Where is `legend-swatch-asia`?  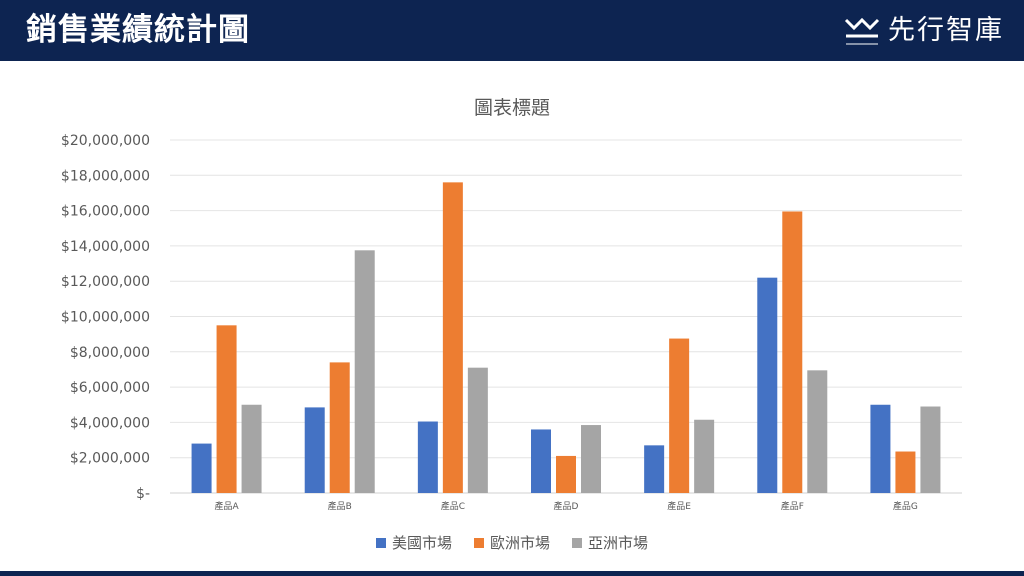 legend-swatch-asia is located at coordinates (577, 542).